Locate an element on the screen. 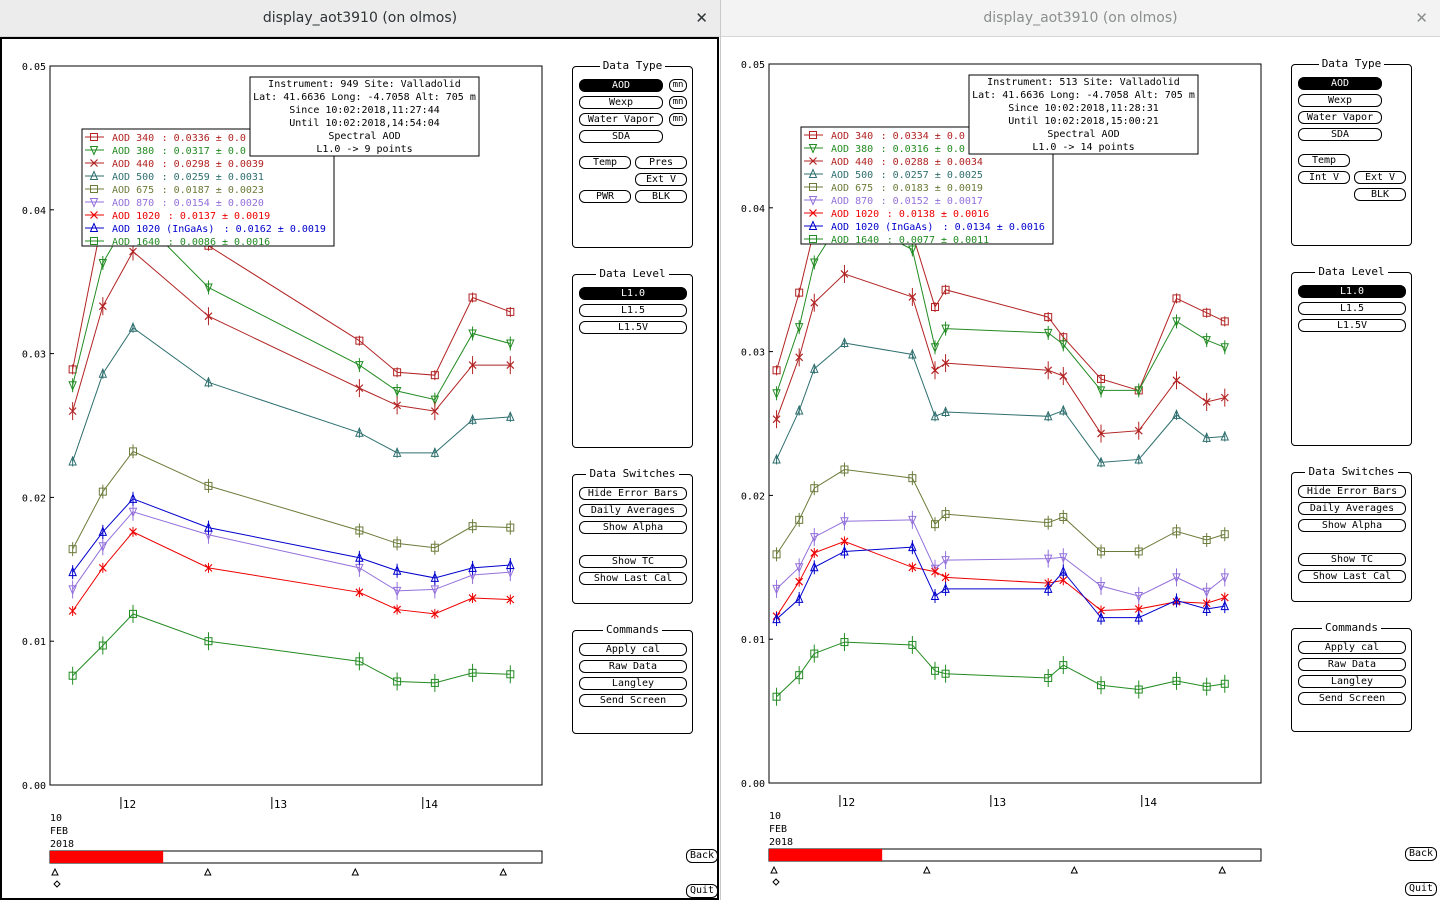 This screenshot has width=1440, height=900. pwr-button: PWR is located at coordinates (605, 196).